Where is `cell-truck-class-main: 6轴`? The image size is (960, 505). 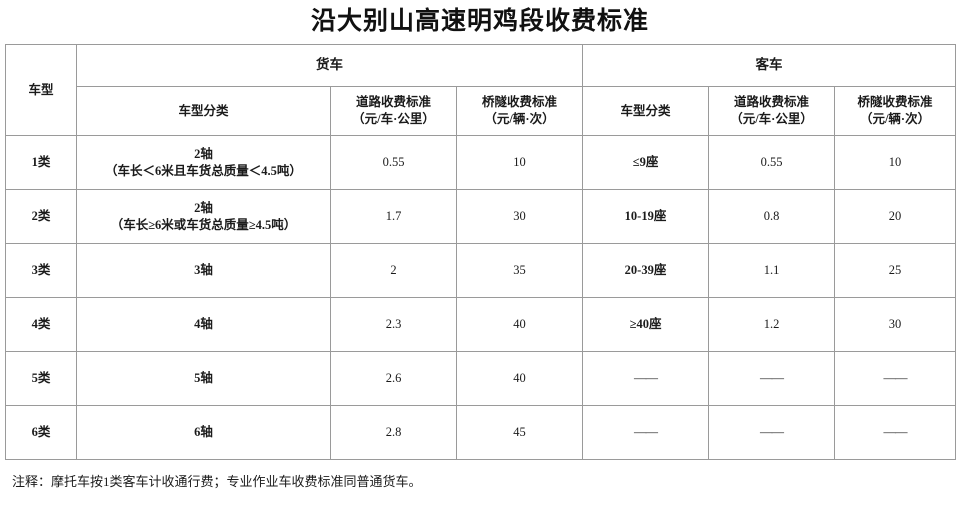 cell-truck-class-main: 6轴 is located at coordinates (203, 432).